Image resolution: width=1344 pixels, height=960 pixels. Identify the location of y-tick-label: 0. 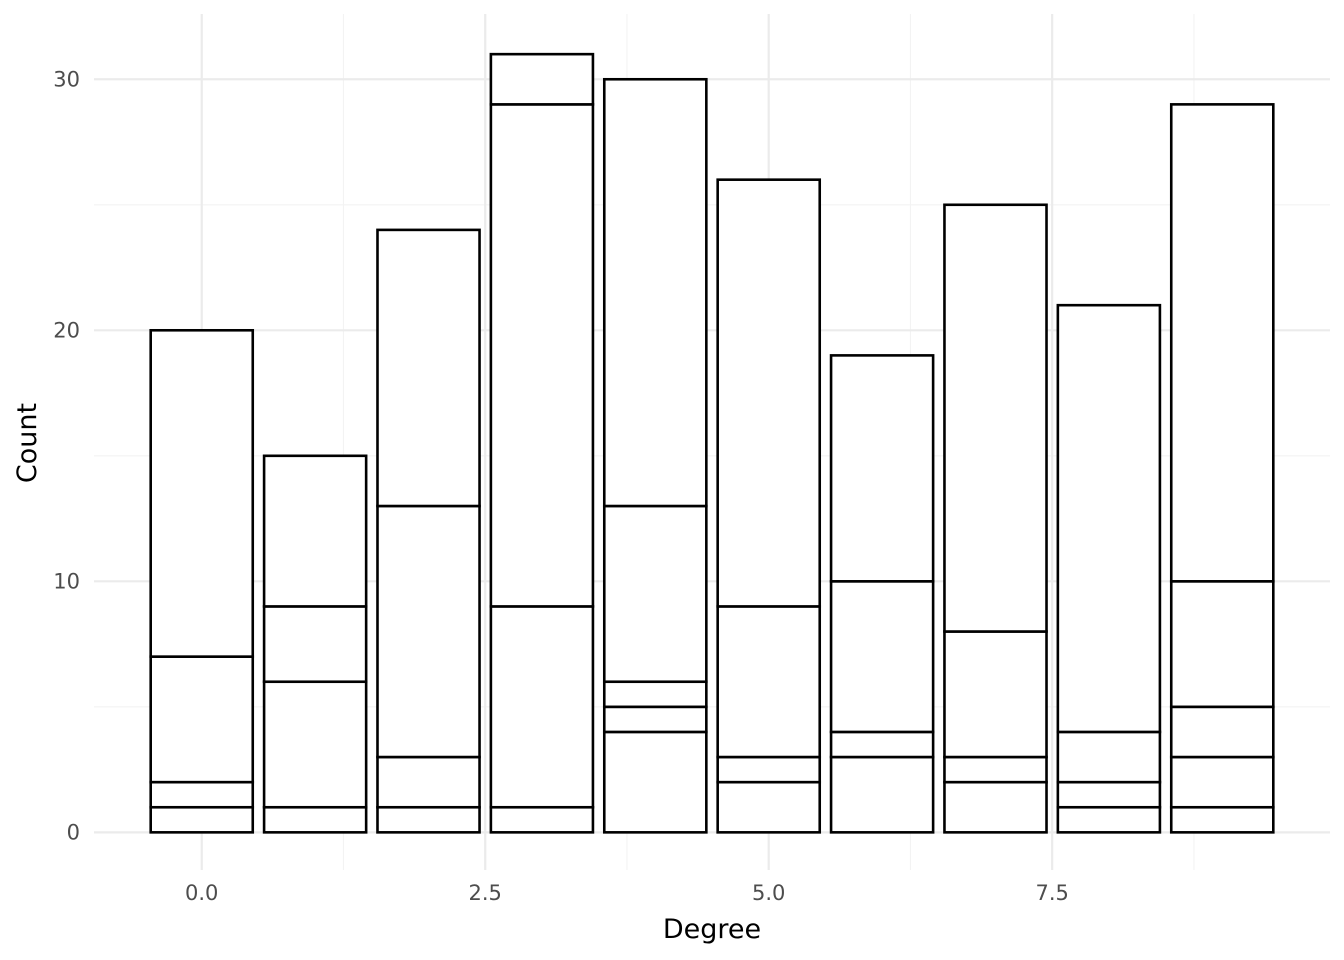
(73, 832).